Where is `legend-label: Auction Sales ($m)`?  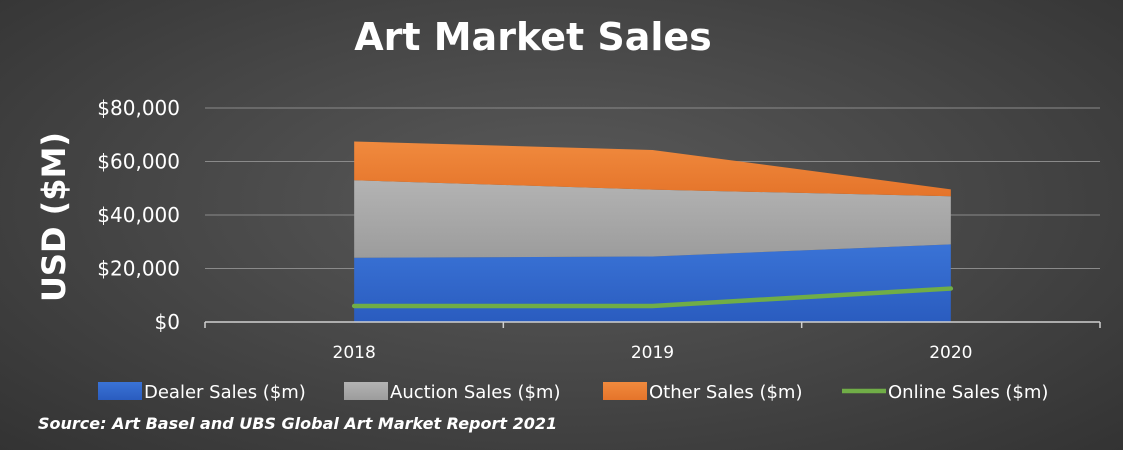 legend-label: Auction Sales ($m) is located at coordinates (475, 392).